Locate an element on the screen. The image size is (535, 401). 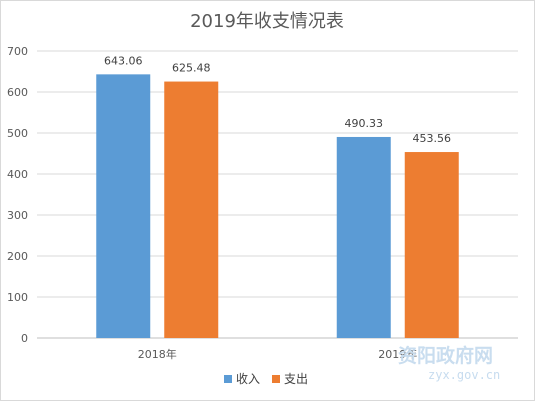
y-tick-label: 600 is located at coordinates (17, 92).